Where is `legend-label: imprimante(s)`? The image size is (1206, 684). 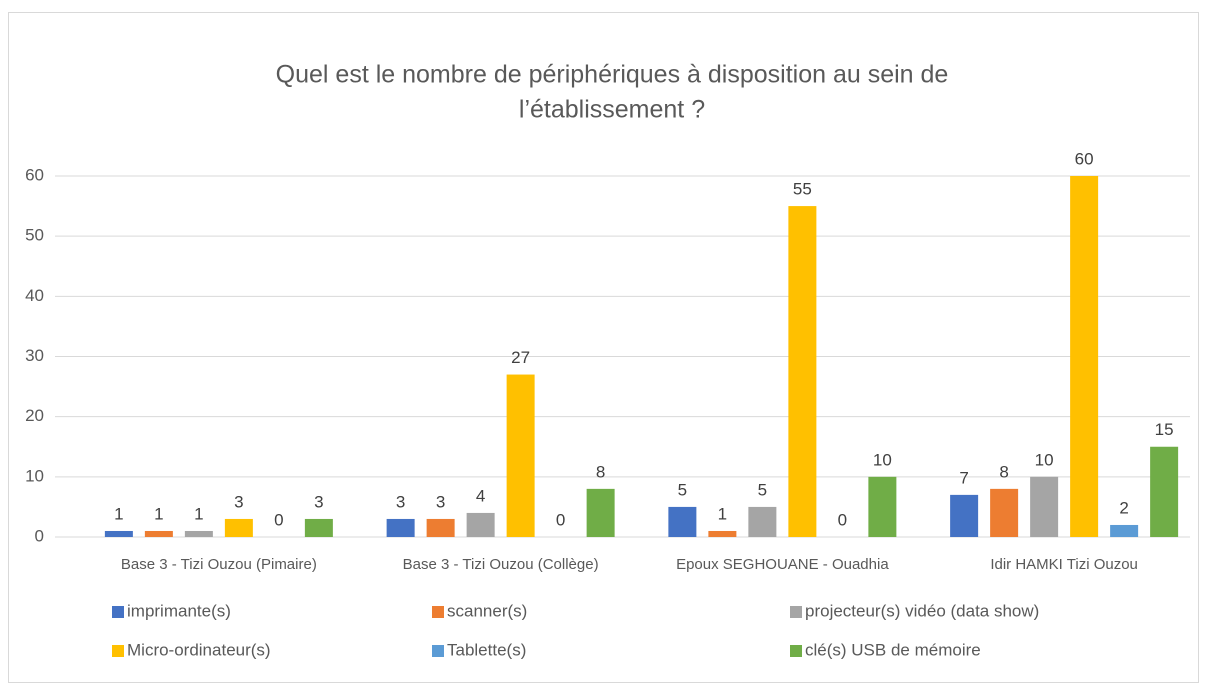 legend-label: imprimante(s) is located at coordinates (179, 610).